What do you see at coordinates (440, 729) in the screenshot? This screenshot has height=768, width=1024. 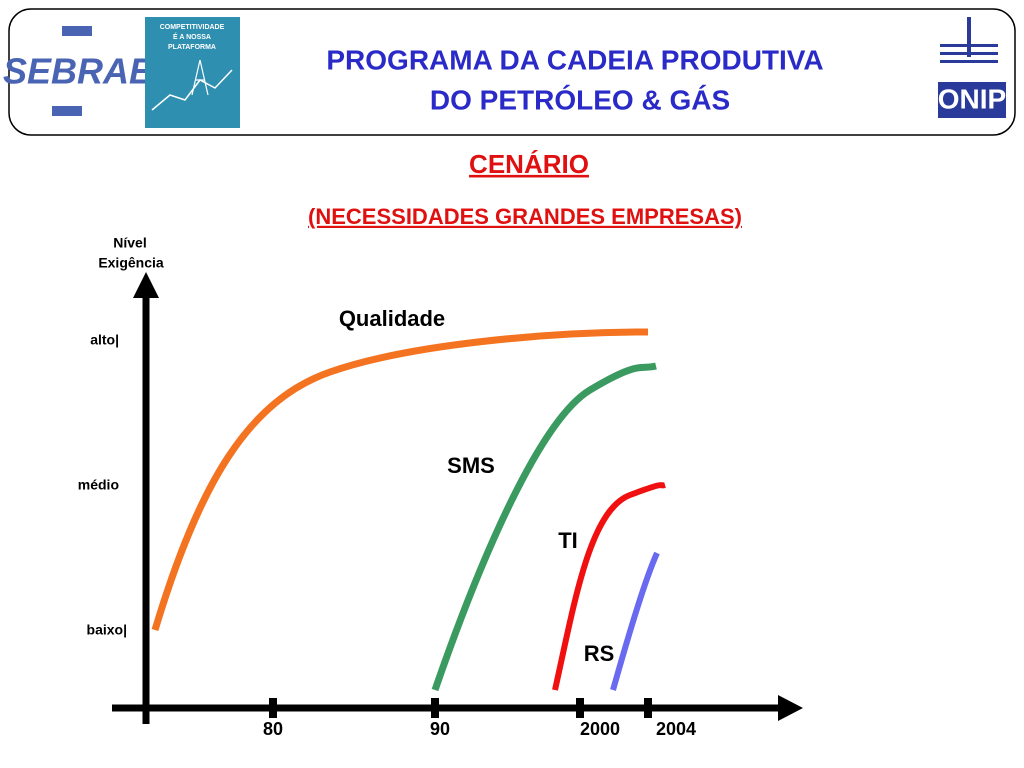 I see `x-tick-label: 90` at bounding box center [440, 729].